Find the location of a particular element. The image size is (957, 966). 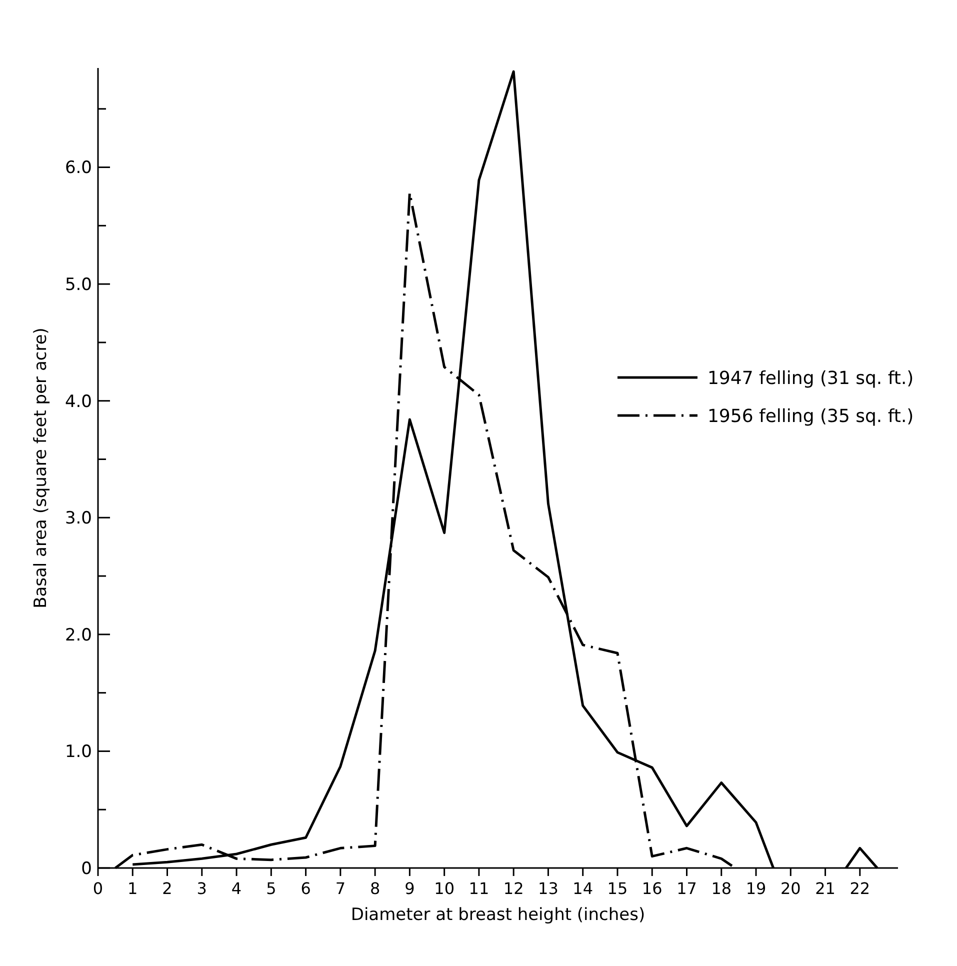

x-tick-label: 20 is located at coordinates (790, 888).